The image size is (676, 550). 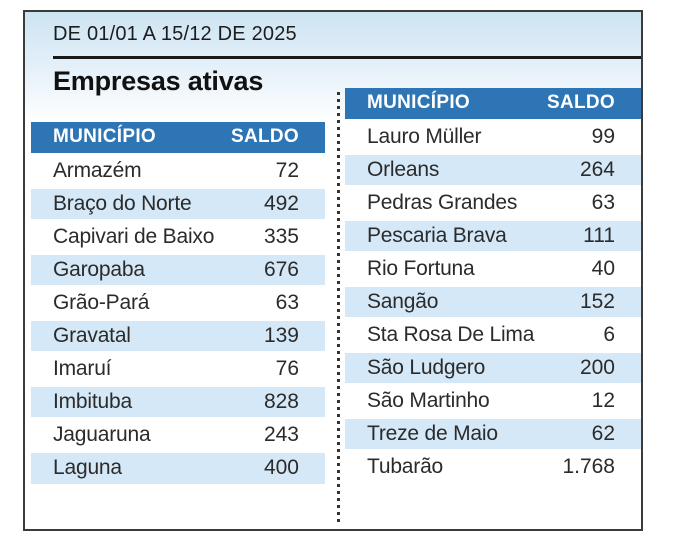 I want to click on municipality-cell: Armazém, so click(x=130, y=169).